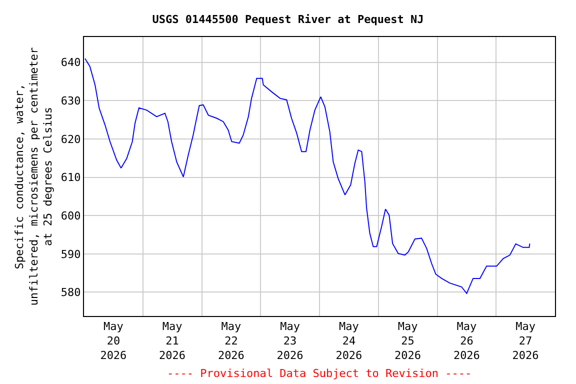  I want to click on y-tick-label: 640, so click(70, 63).